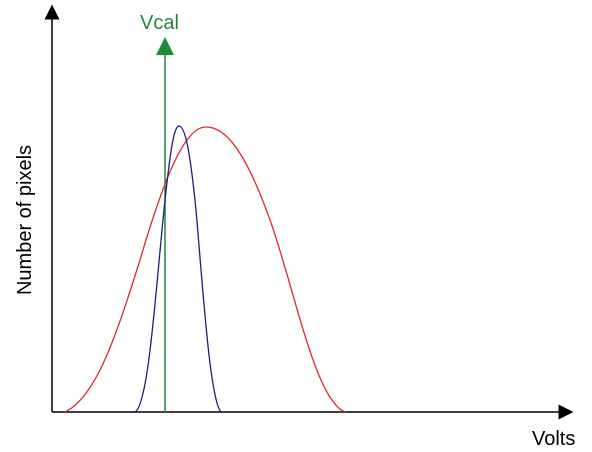 The width and height of the screenshot is (592, 452). Describe the element at coordinates (25, 220) in the screenshot. I see `y-axis-label: Number of pixels` at that location.